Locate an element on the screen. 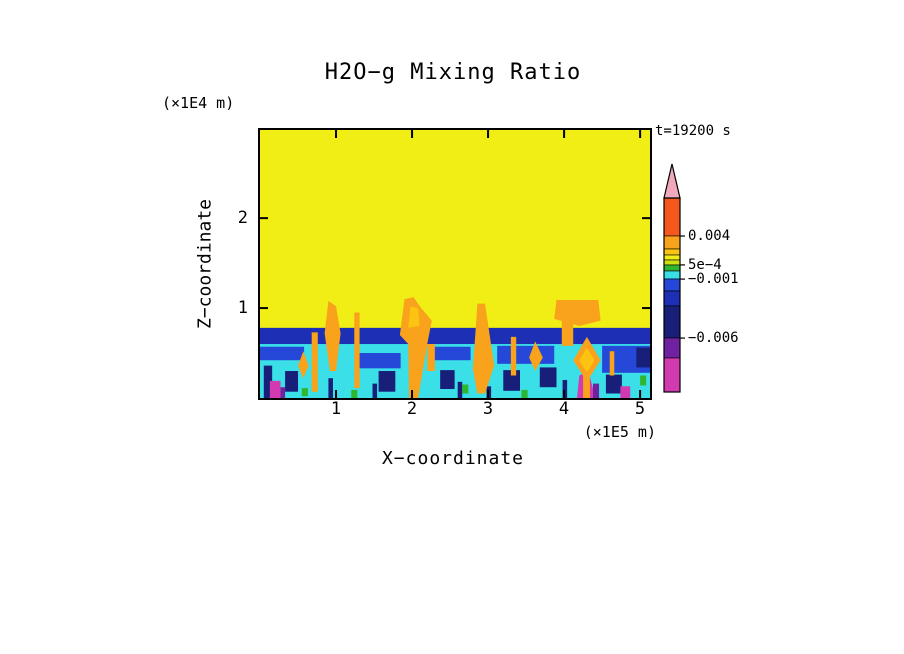 Image resolution: width=904 pixels, height=654 pixels. colorbar is located at coordinates (675, 282).